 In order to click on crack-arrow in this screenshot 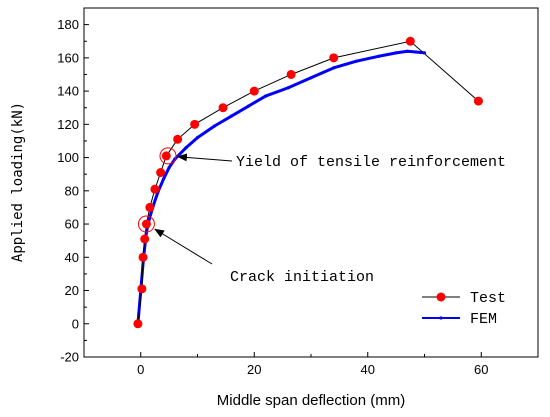, I will do `click(183, 246)`.